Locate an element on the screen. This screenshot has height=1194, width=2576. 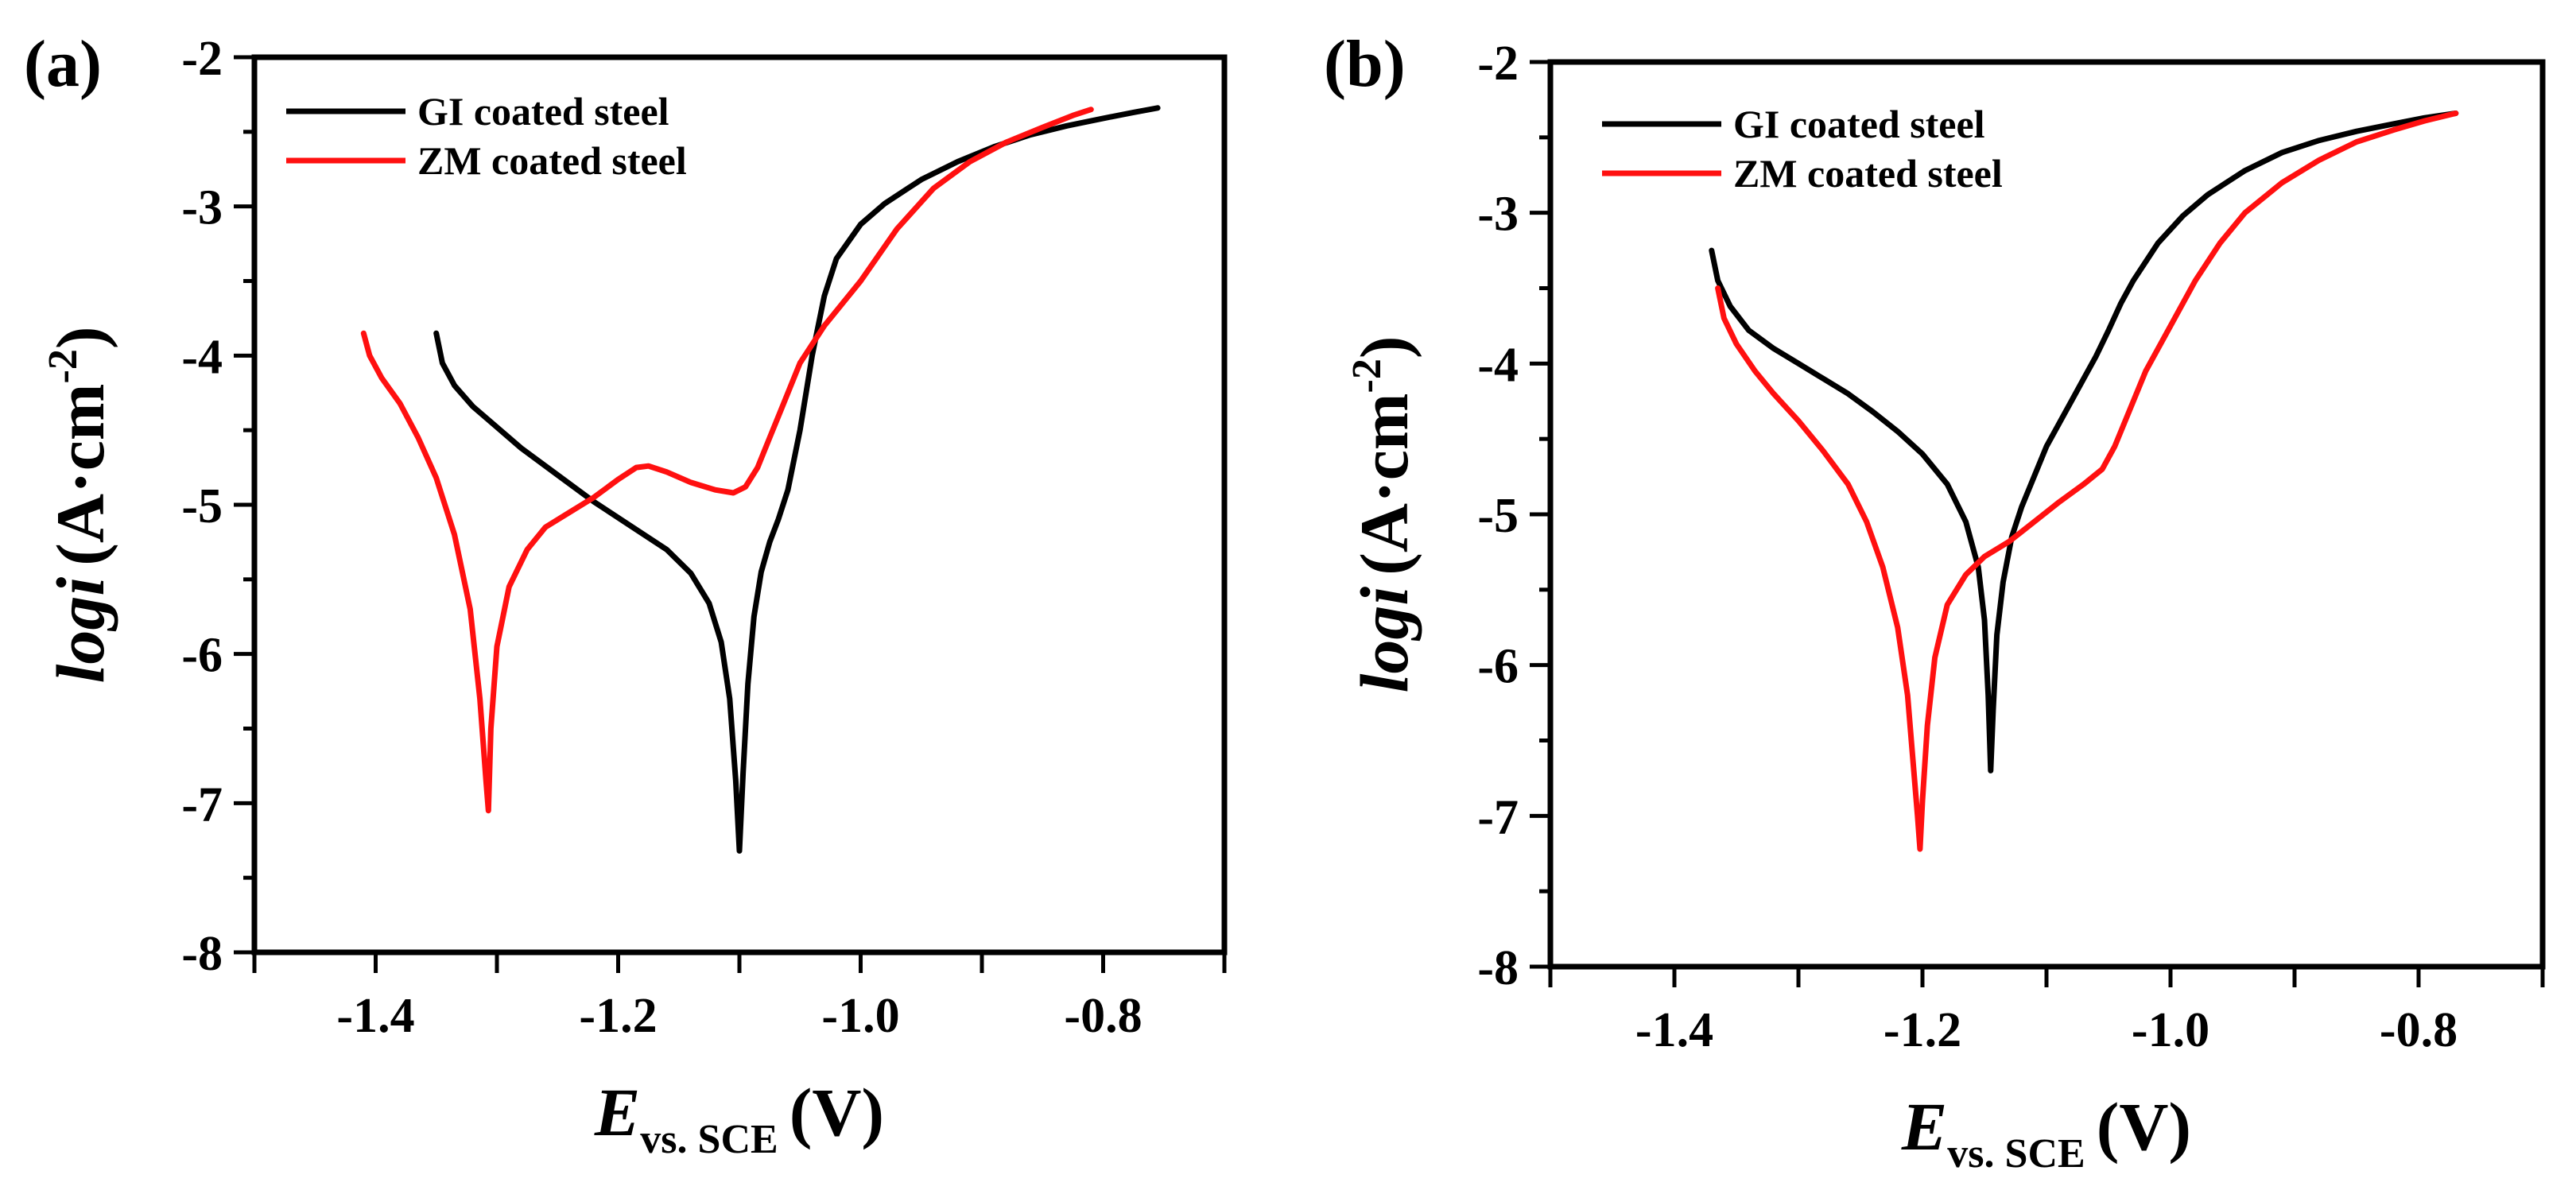
panel-label: (b) is located at coordinates (1365, 64).